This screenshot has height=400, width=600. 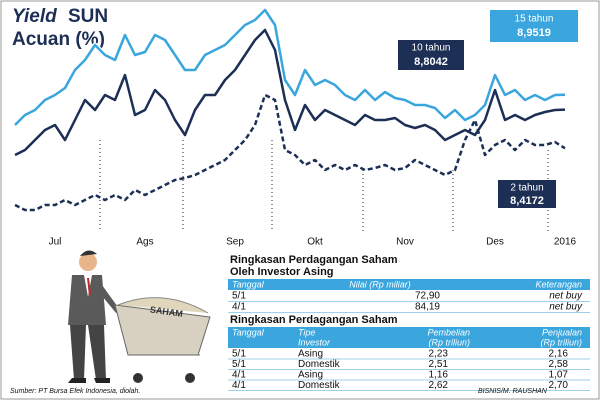 What do you see at coordinates (439, 375) in the screenshot?
I see `table-cell: 1,16` at bounding box center [439, 375].